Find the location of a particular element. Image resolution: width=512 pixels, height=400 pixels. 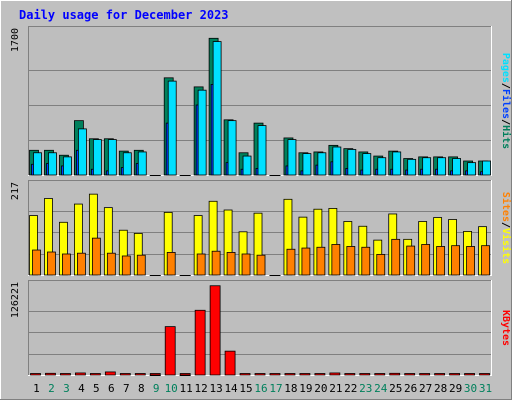

legend-kbytes: KBytes is located at coordinates (505, 328).